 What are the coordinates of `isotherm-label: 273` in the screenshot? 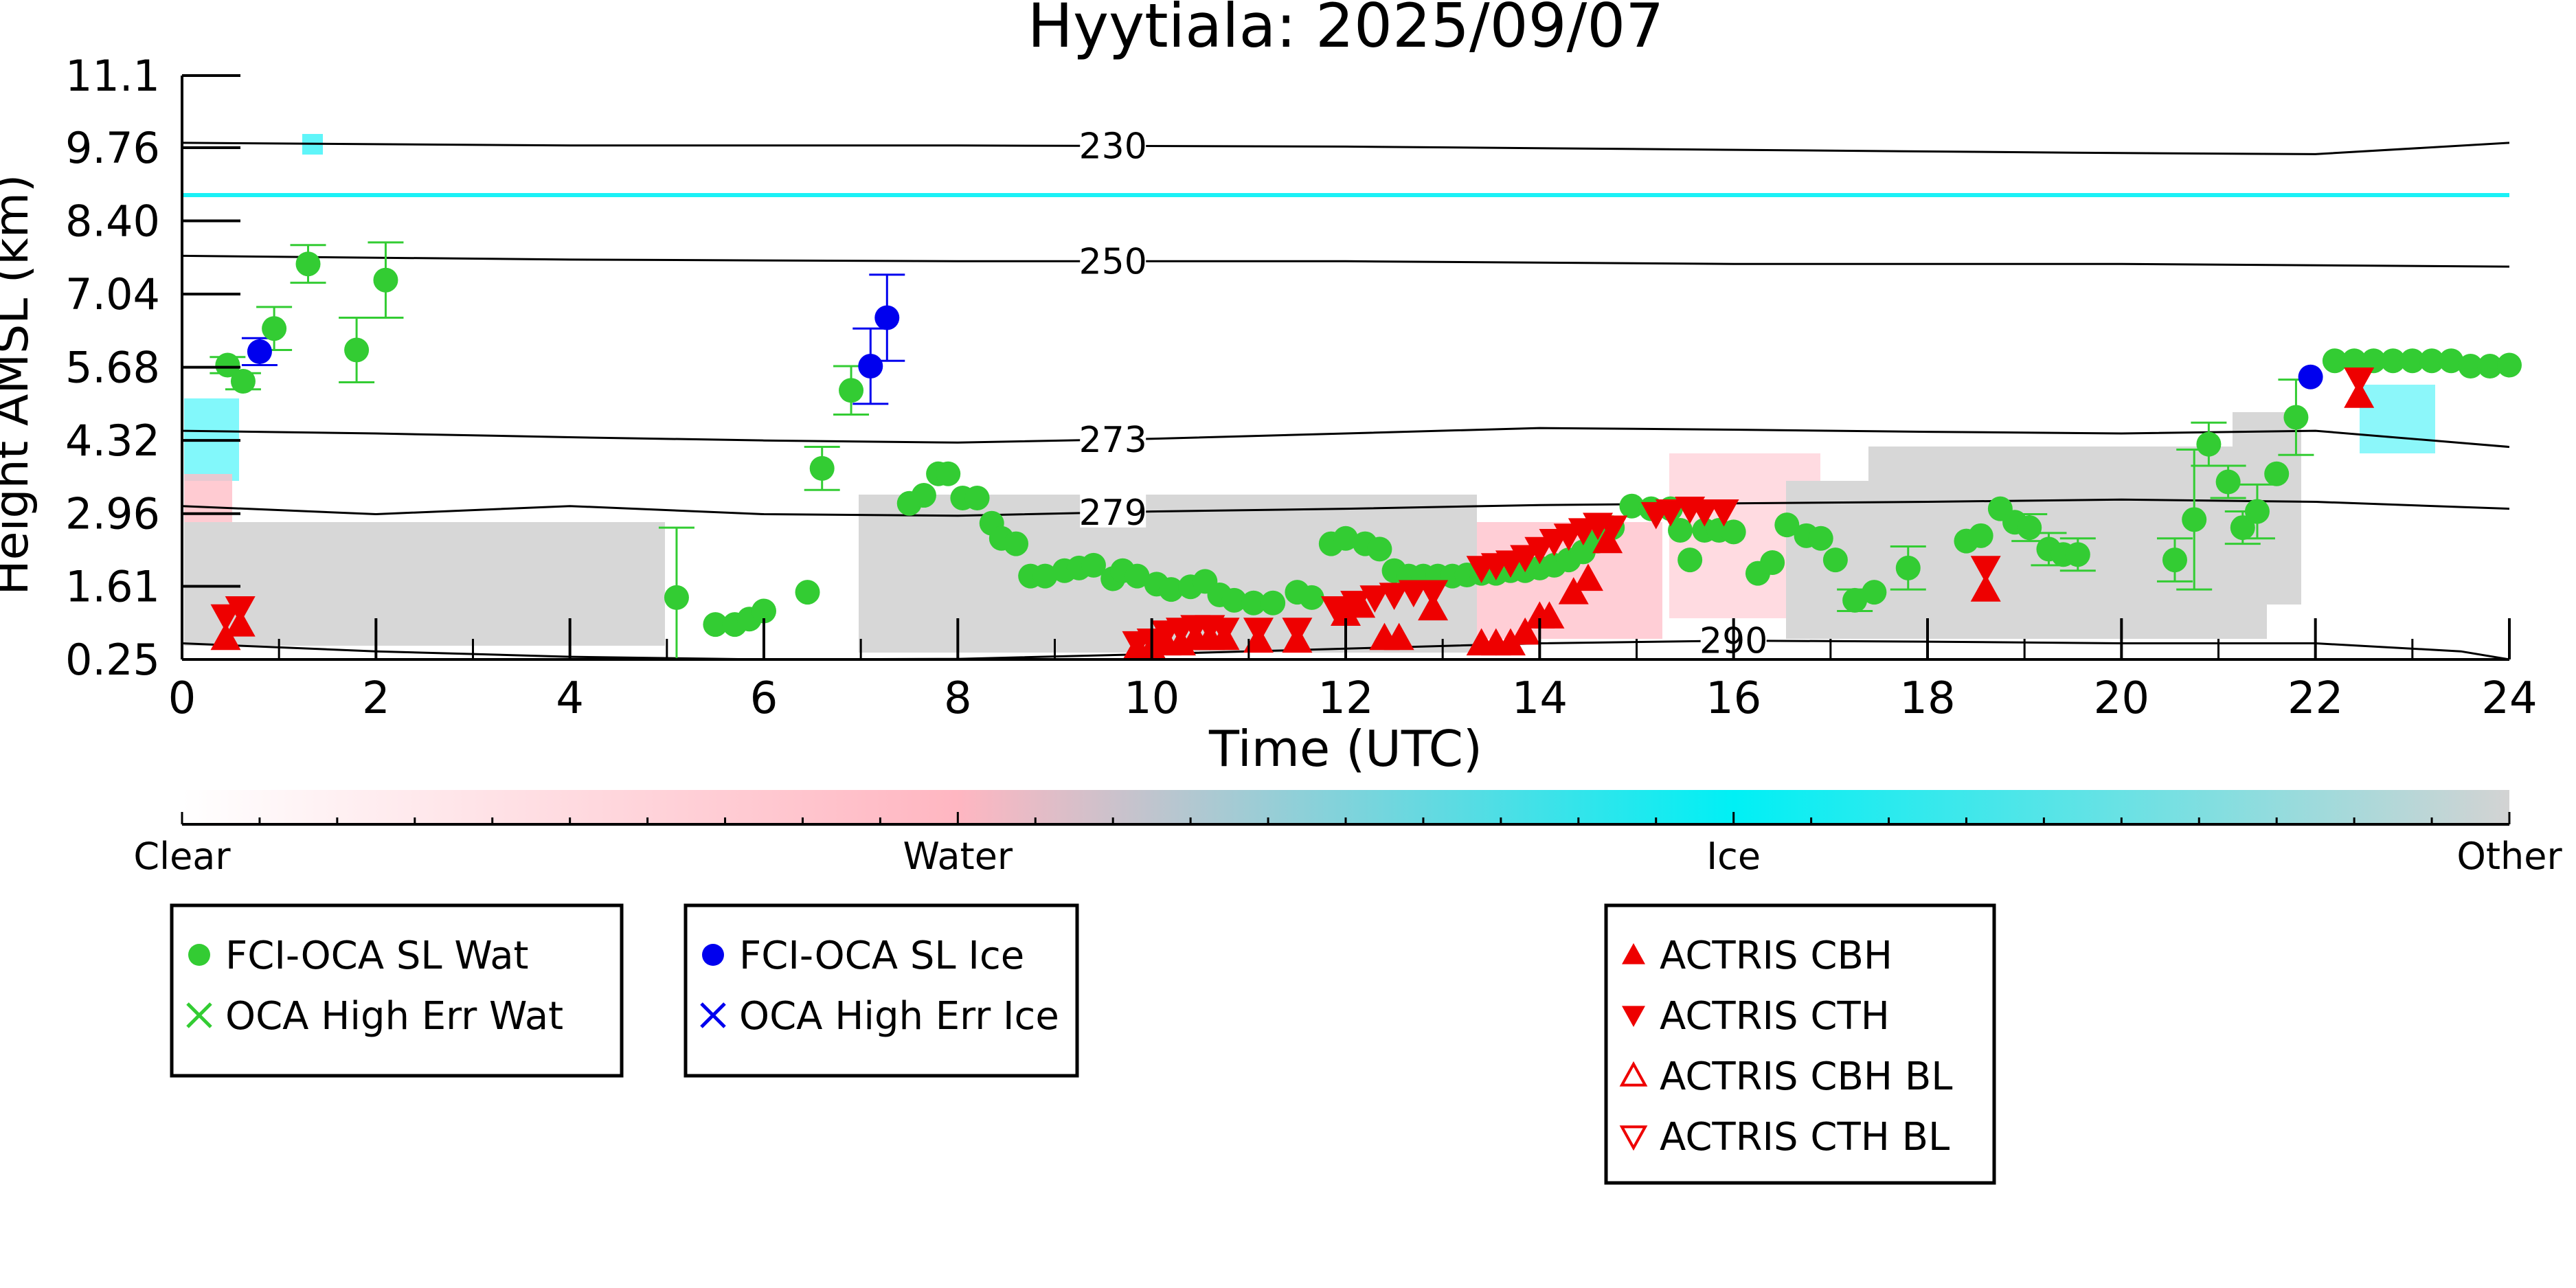 It's located at (1113, 440).